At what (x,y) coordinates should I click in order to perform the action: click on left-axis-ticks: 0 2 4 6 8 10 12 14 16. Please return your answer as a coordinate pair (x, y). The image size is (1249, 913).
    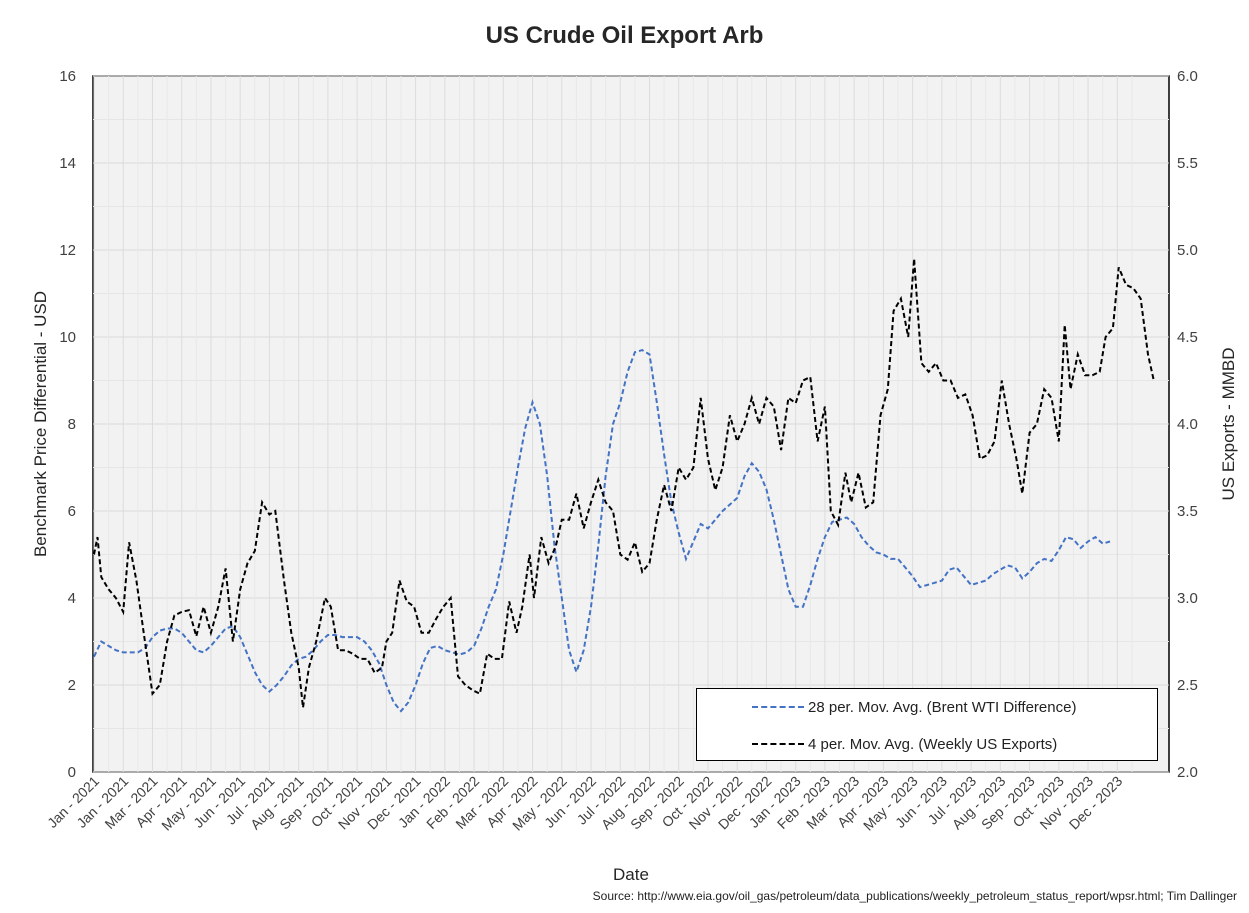
    Looking at the image, I should click on (67, 424).